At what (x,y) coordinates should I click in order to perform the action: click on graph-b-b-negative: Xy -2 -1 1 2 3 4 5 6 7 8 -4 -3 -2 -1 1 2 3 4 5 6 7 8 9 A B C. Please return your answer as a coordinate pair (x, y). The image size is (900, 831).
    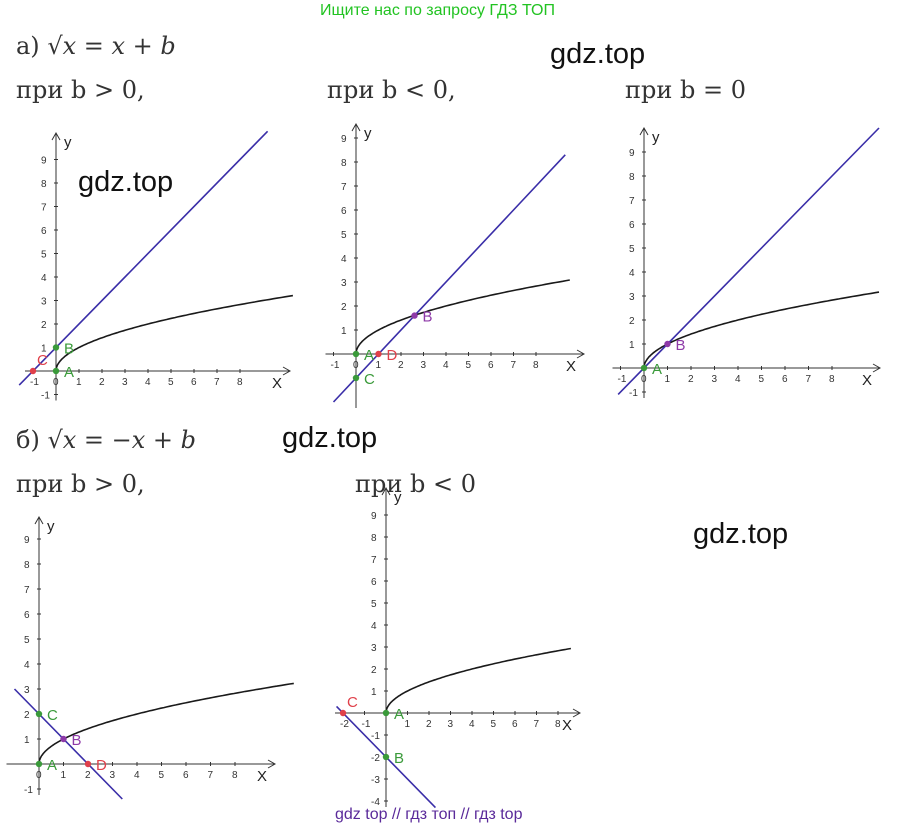
    Looking at the image, I should click on (458, 647).